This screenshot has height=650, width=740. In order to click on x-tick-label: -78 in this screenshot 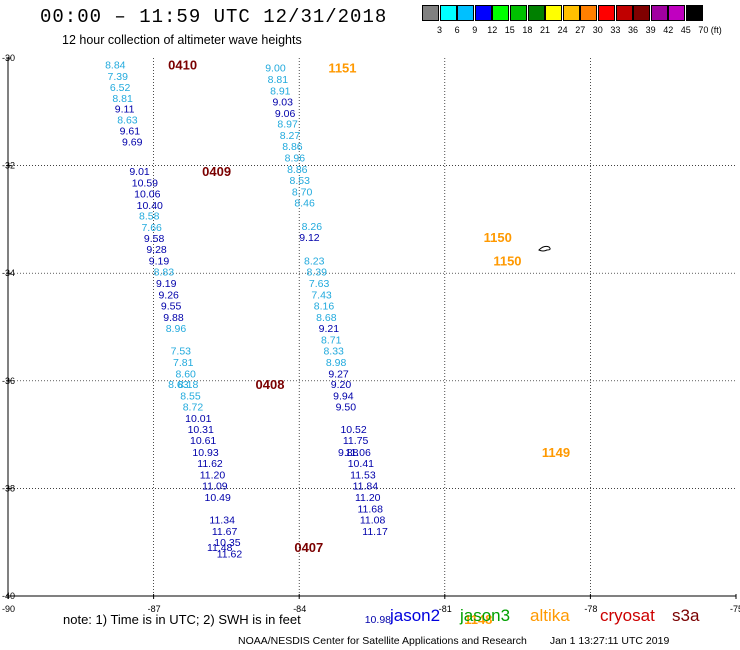, I will do `click(590, 609)`.